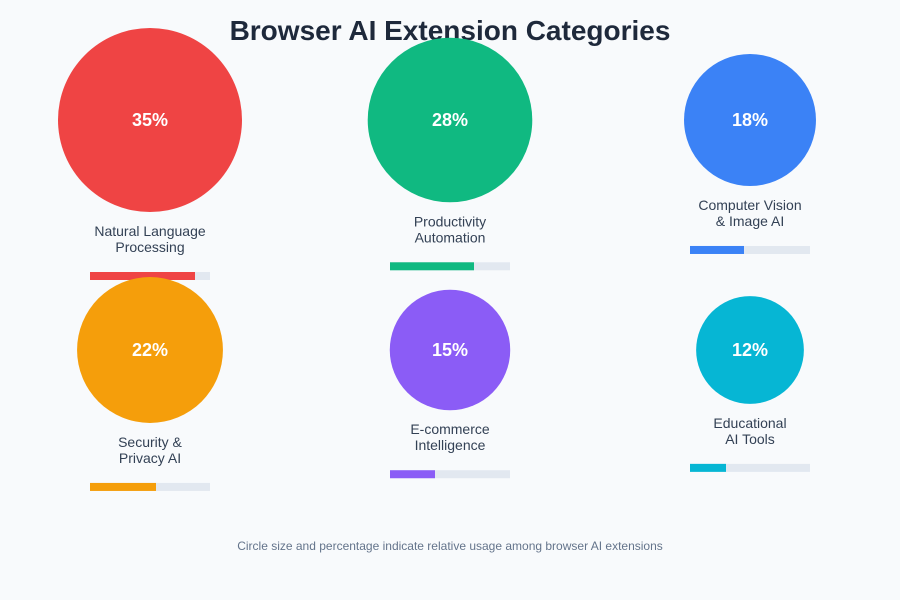 The image size is (900, 600). I want to click on bubble-category-label-1-0: Productivity, so click(450, 221).